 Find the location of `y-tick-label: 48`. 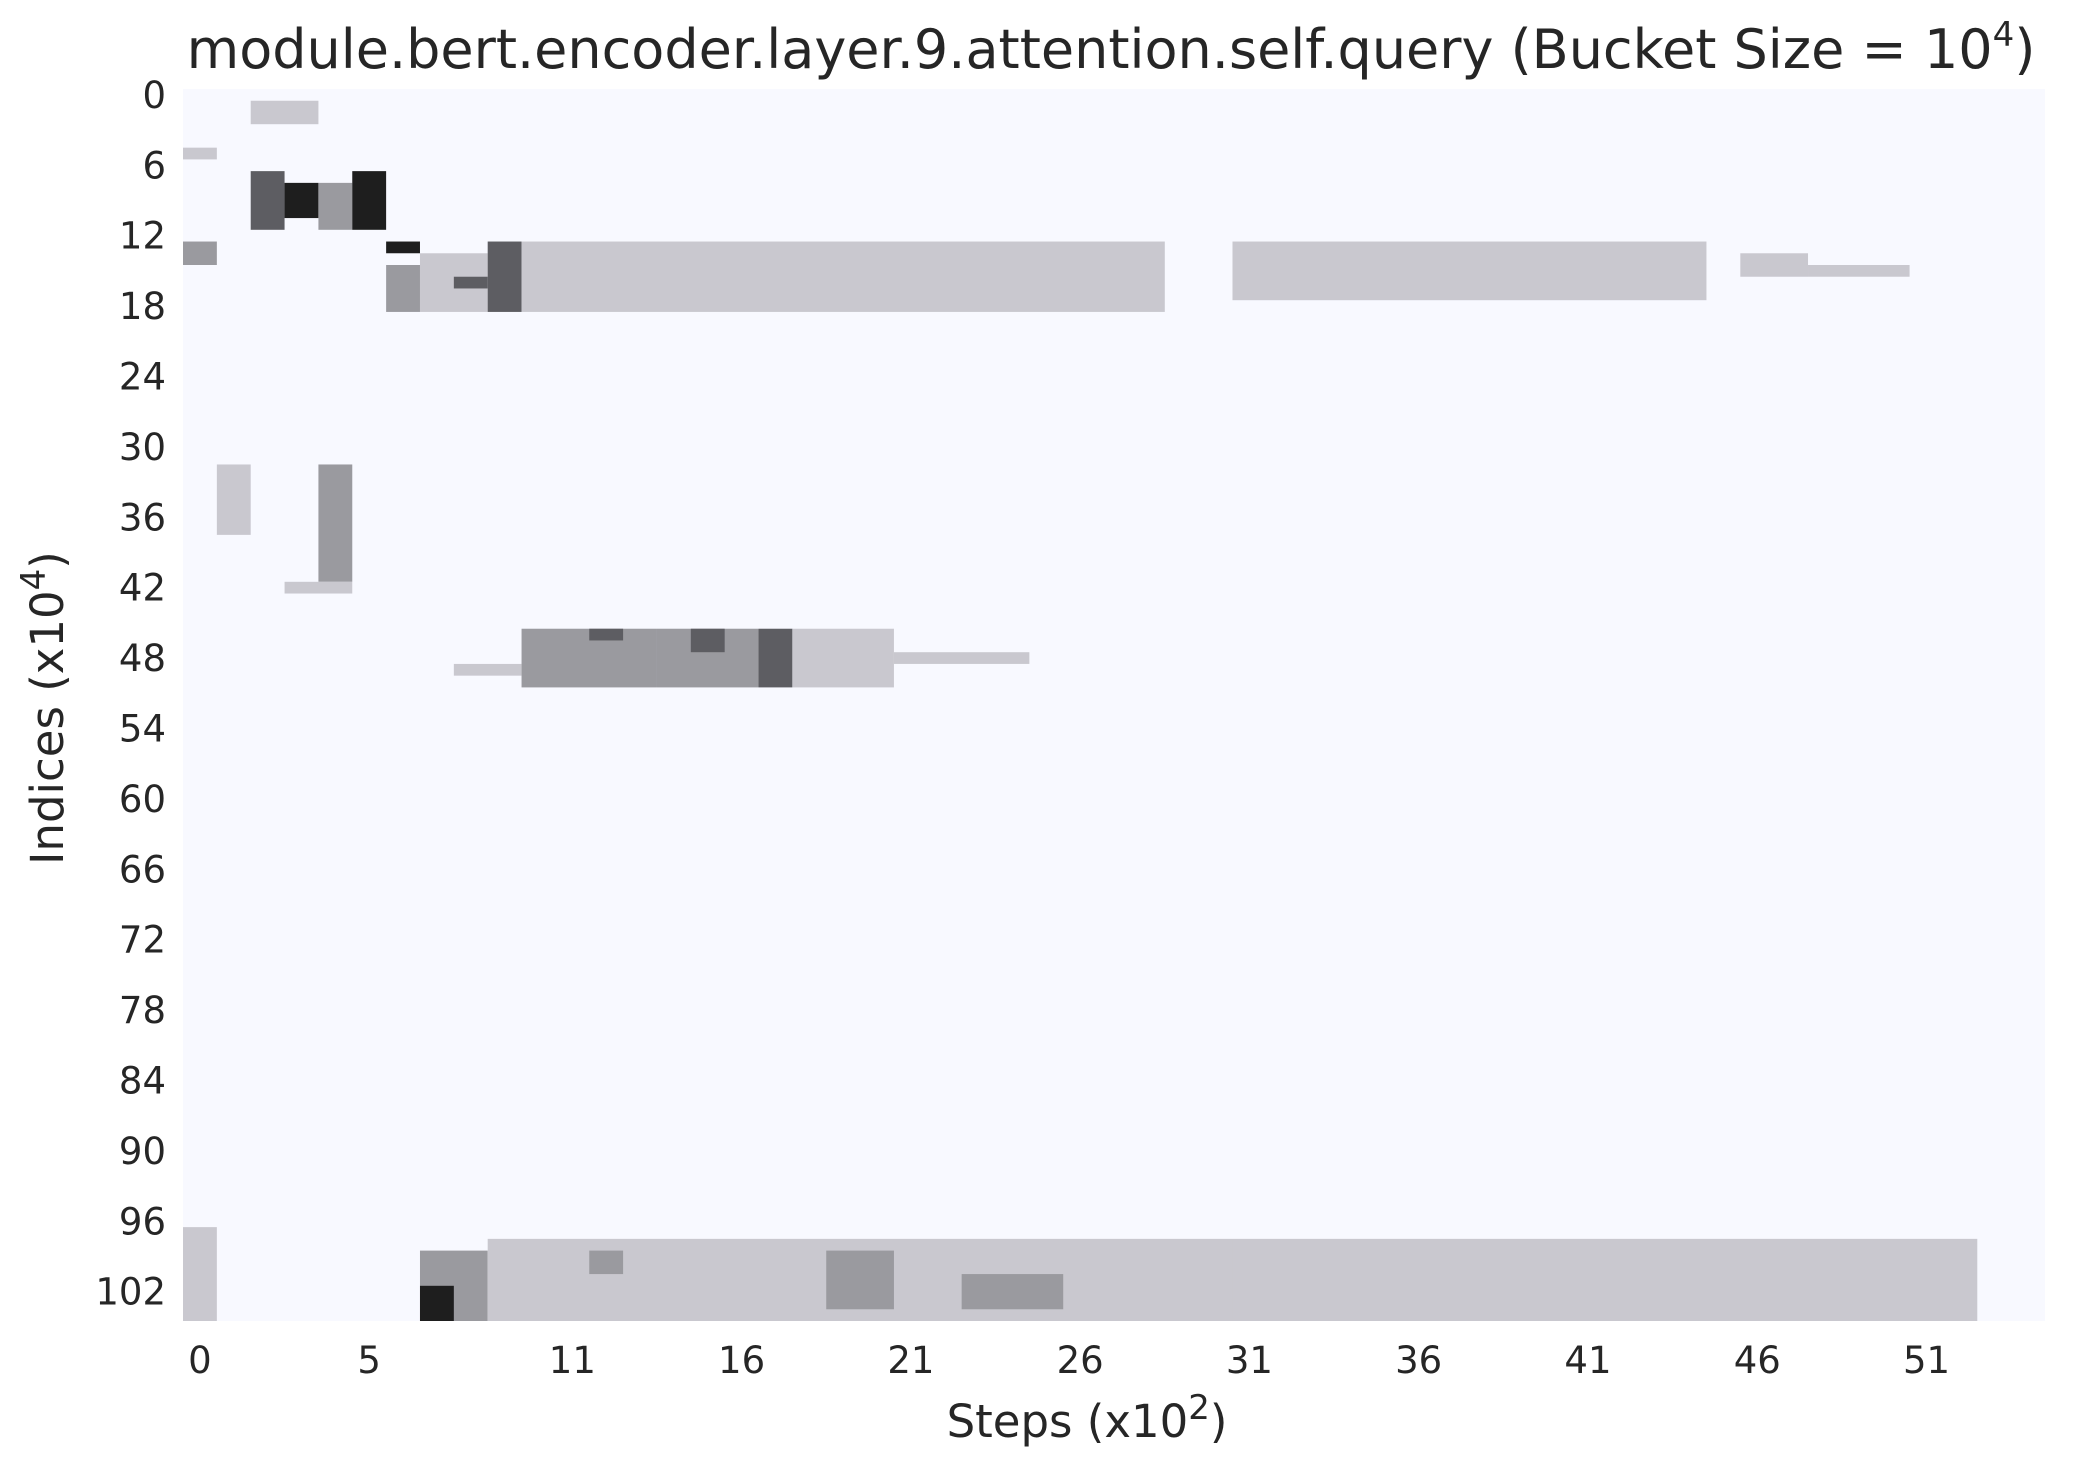

y-tick-label: 48 is located at coordinates (142, 658).